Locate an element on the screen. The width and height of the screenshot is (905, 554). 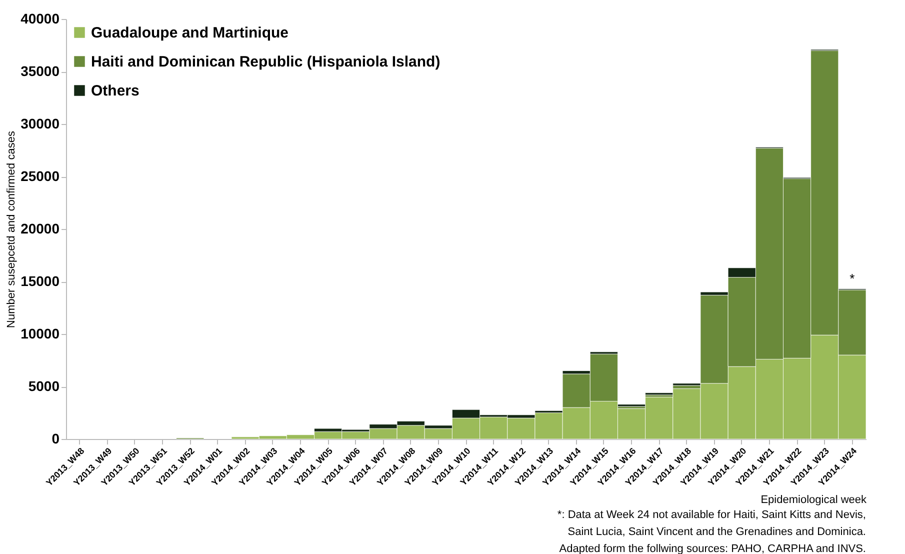
y-tick-label: 20000 is located at coordinates (40, 228).